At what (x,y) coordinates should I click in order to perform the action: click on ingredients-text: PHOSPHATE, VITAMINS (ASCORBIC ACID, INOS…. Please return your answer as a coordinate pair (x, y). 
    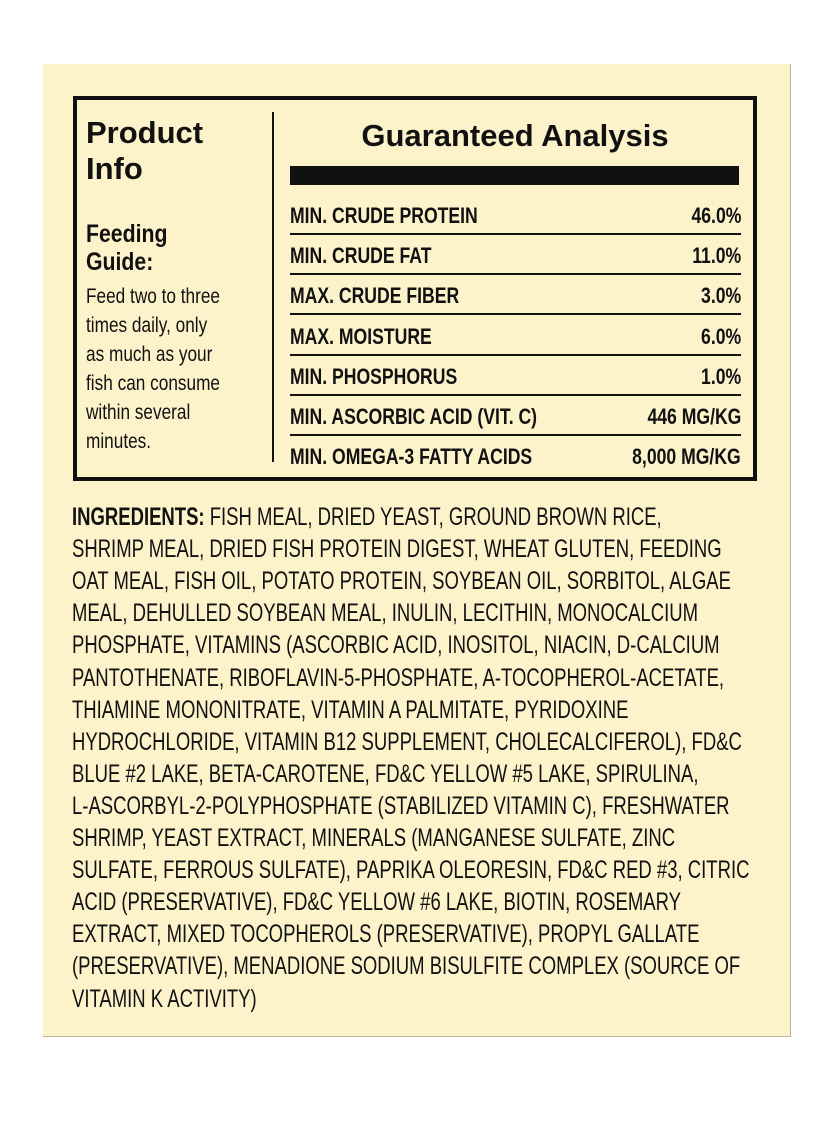
    Looking at the image, I should click on (396, 645).